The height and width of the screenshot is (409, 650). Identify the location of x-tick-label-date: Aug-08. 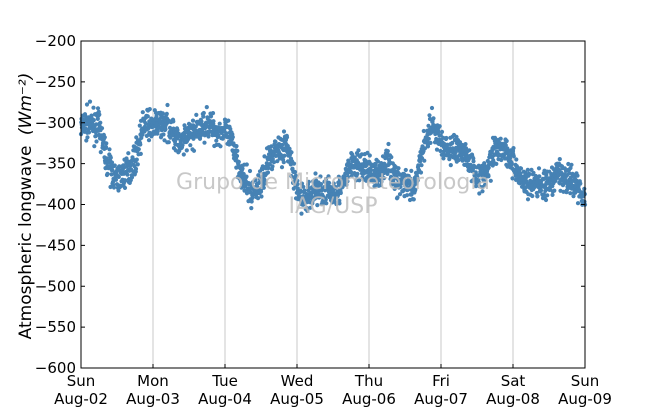
(513, 399).